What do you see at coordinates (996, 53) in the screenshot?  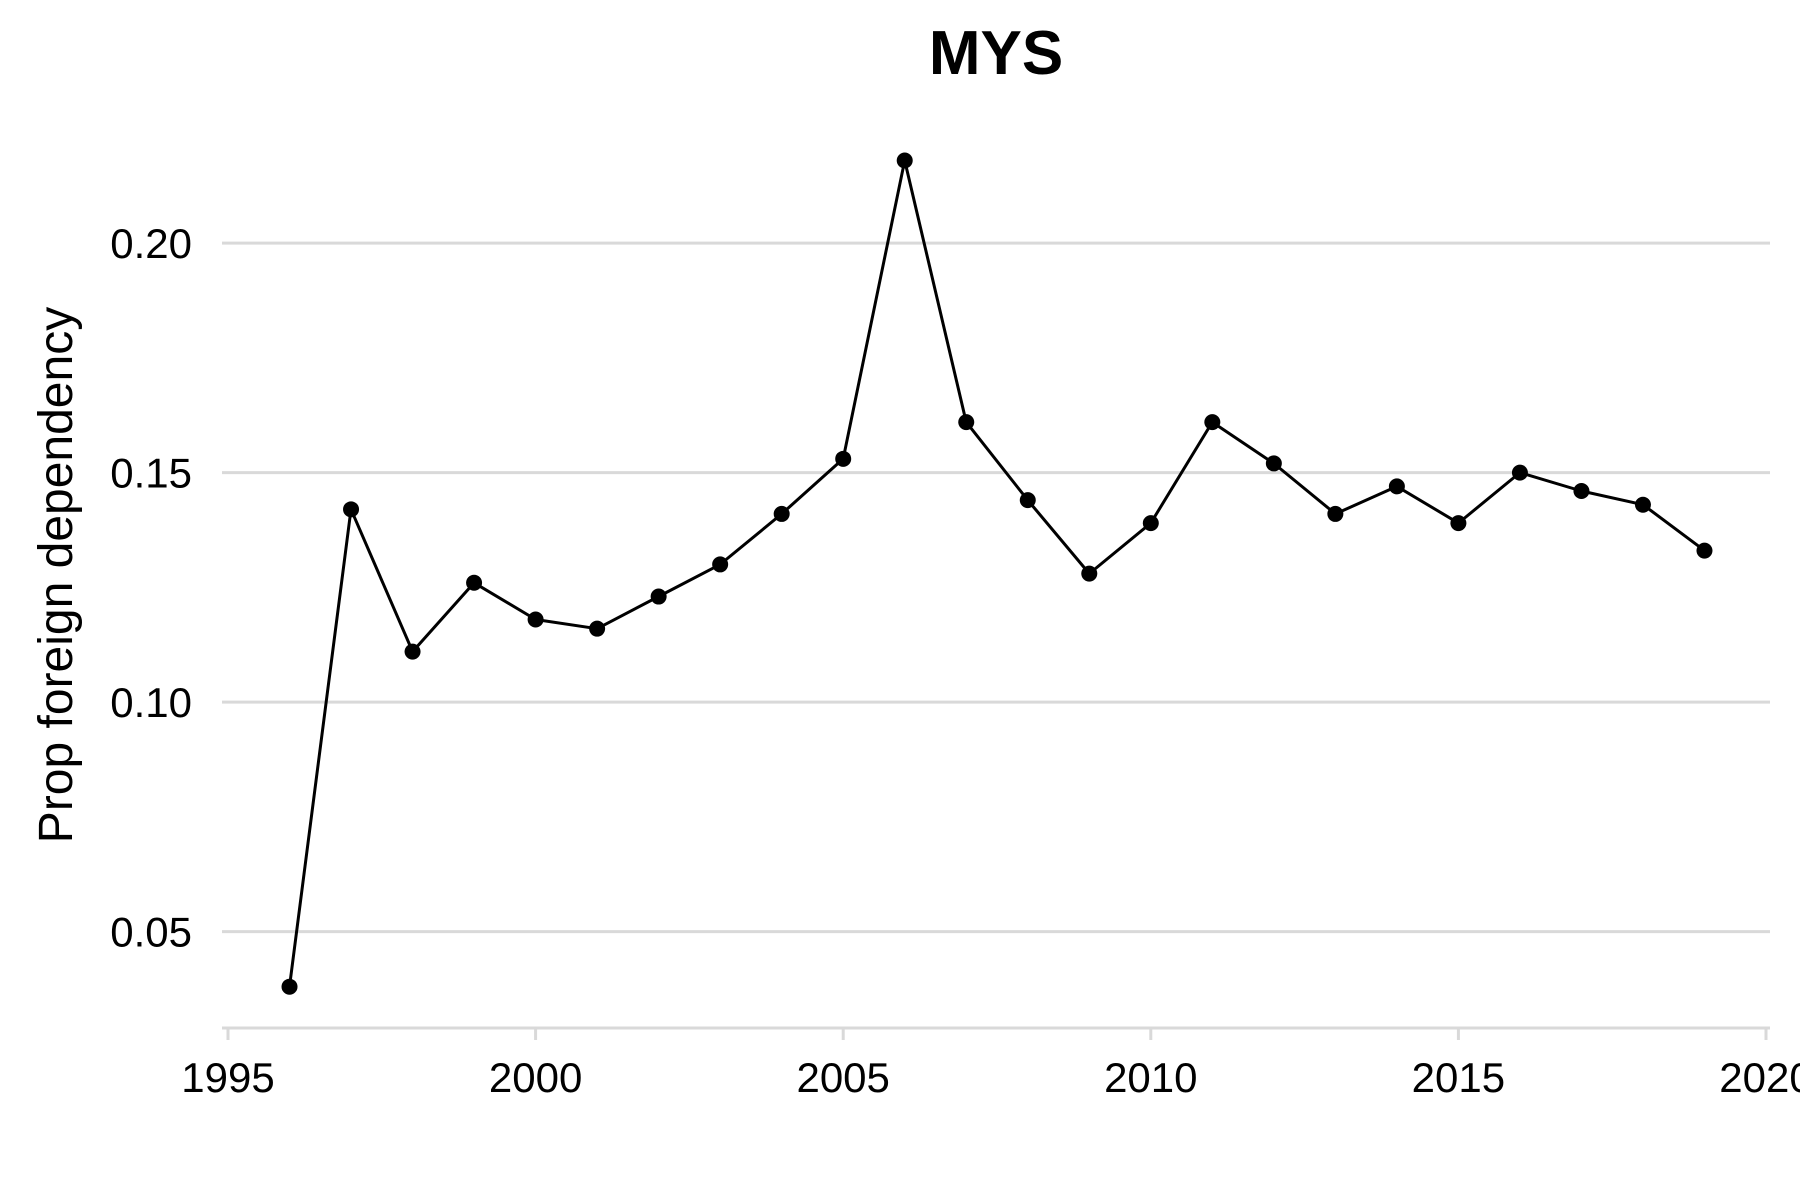 I see `chart-title: MYS` at bounding box center [996, 53].